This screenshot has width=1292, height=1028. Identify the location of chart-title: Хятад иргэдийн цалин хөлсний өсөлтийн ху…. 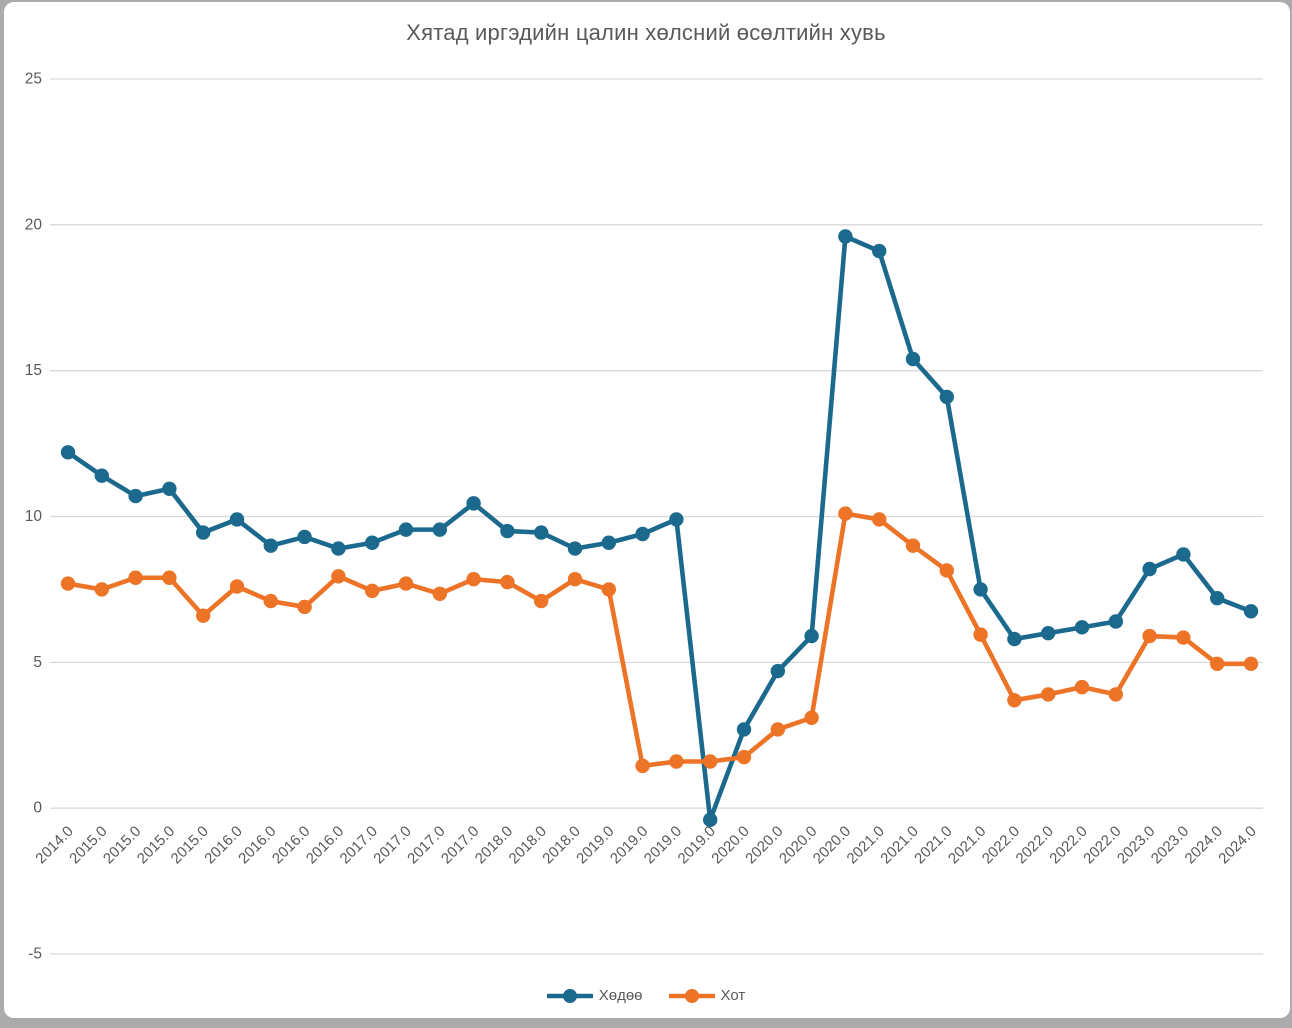
(646, 32).